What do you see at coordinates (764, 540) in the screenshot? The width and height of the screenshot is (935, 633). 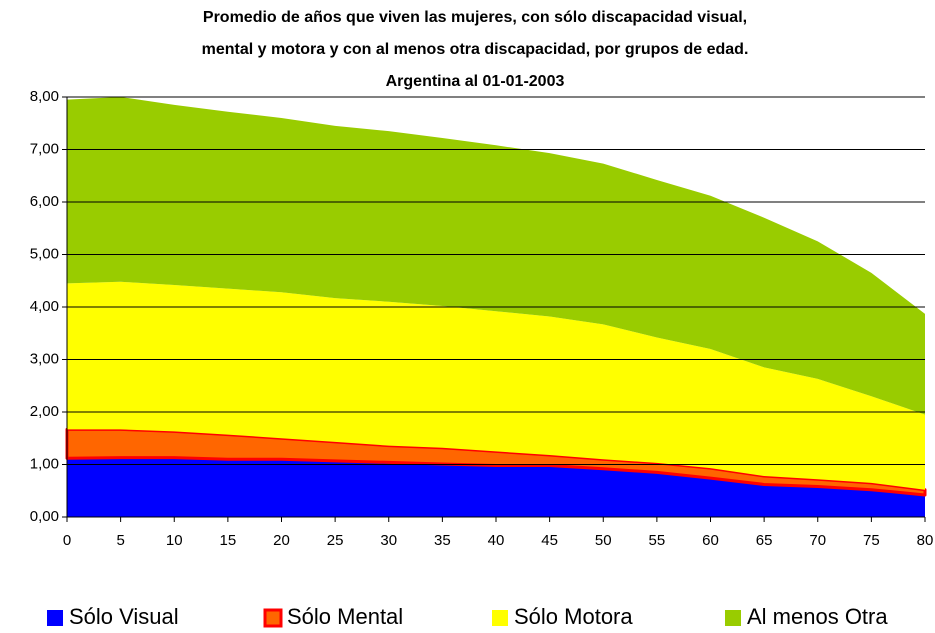 I see `x-tick-label: 65` at bounding box center [764, 540].